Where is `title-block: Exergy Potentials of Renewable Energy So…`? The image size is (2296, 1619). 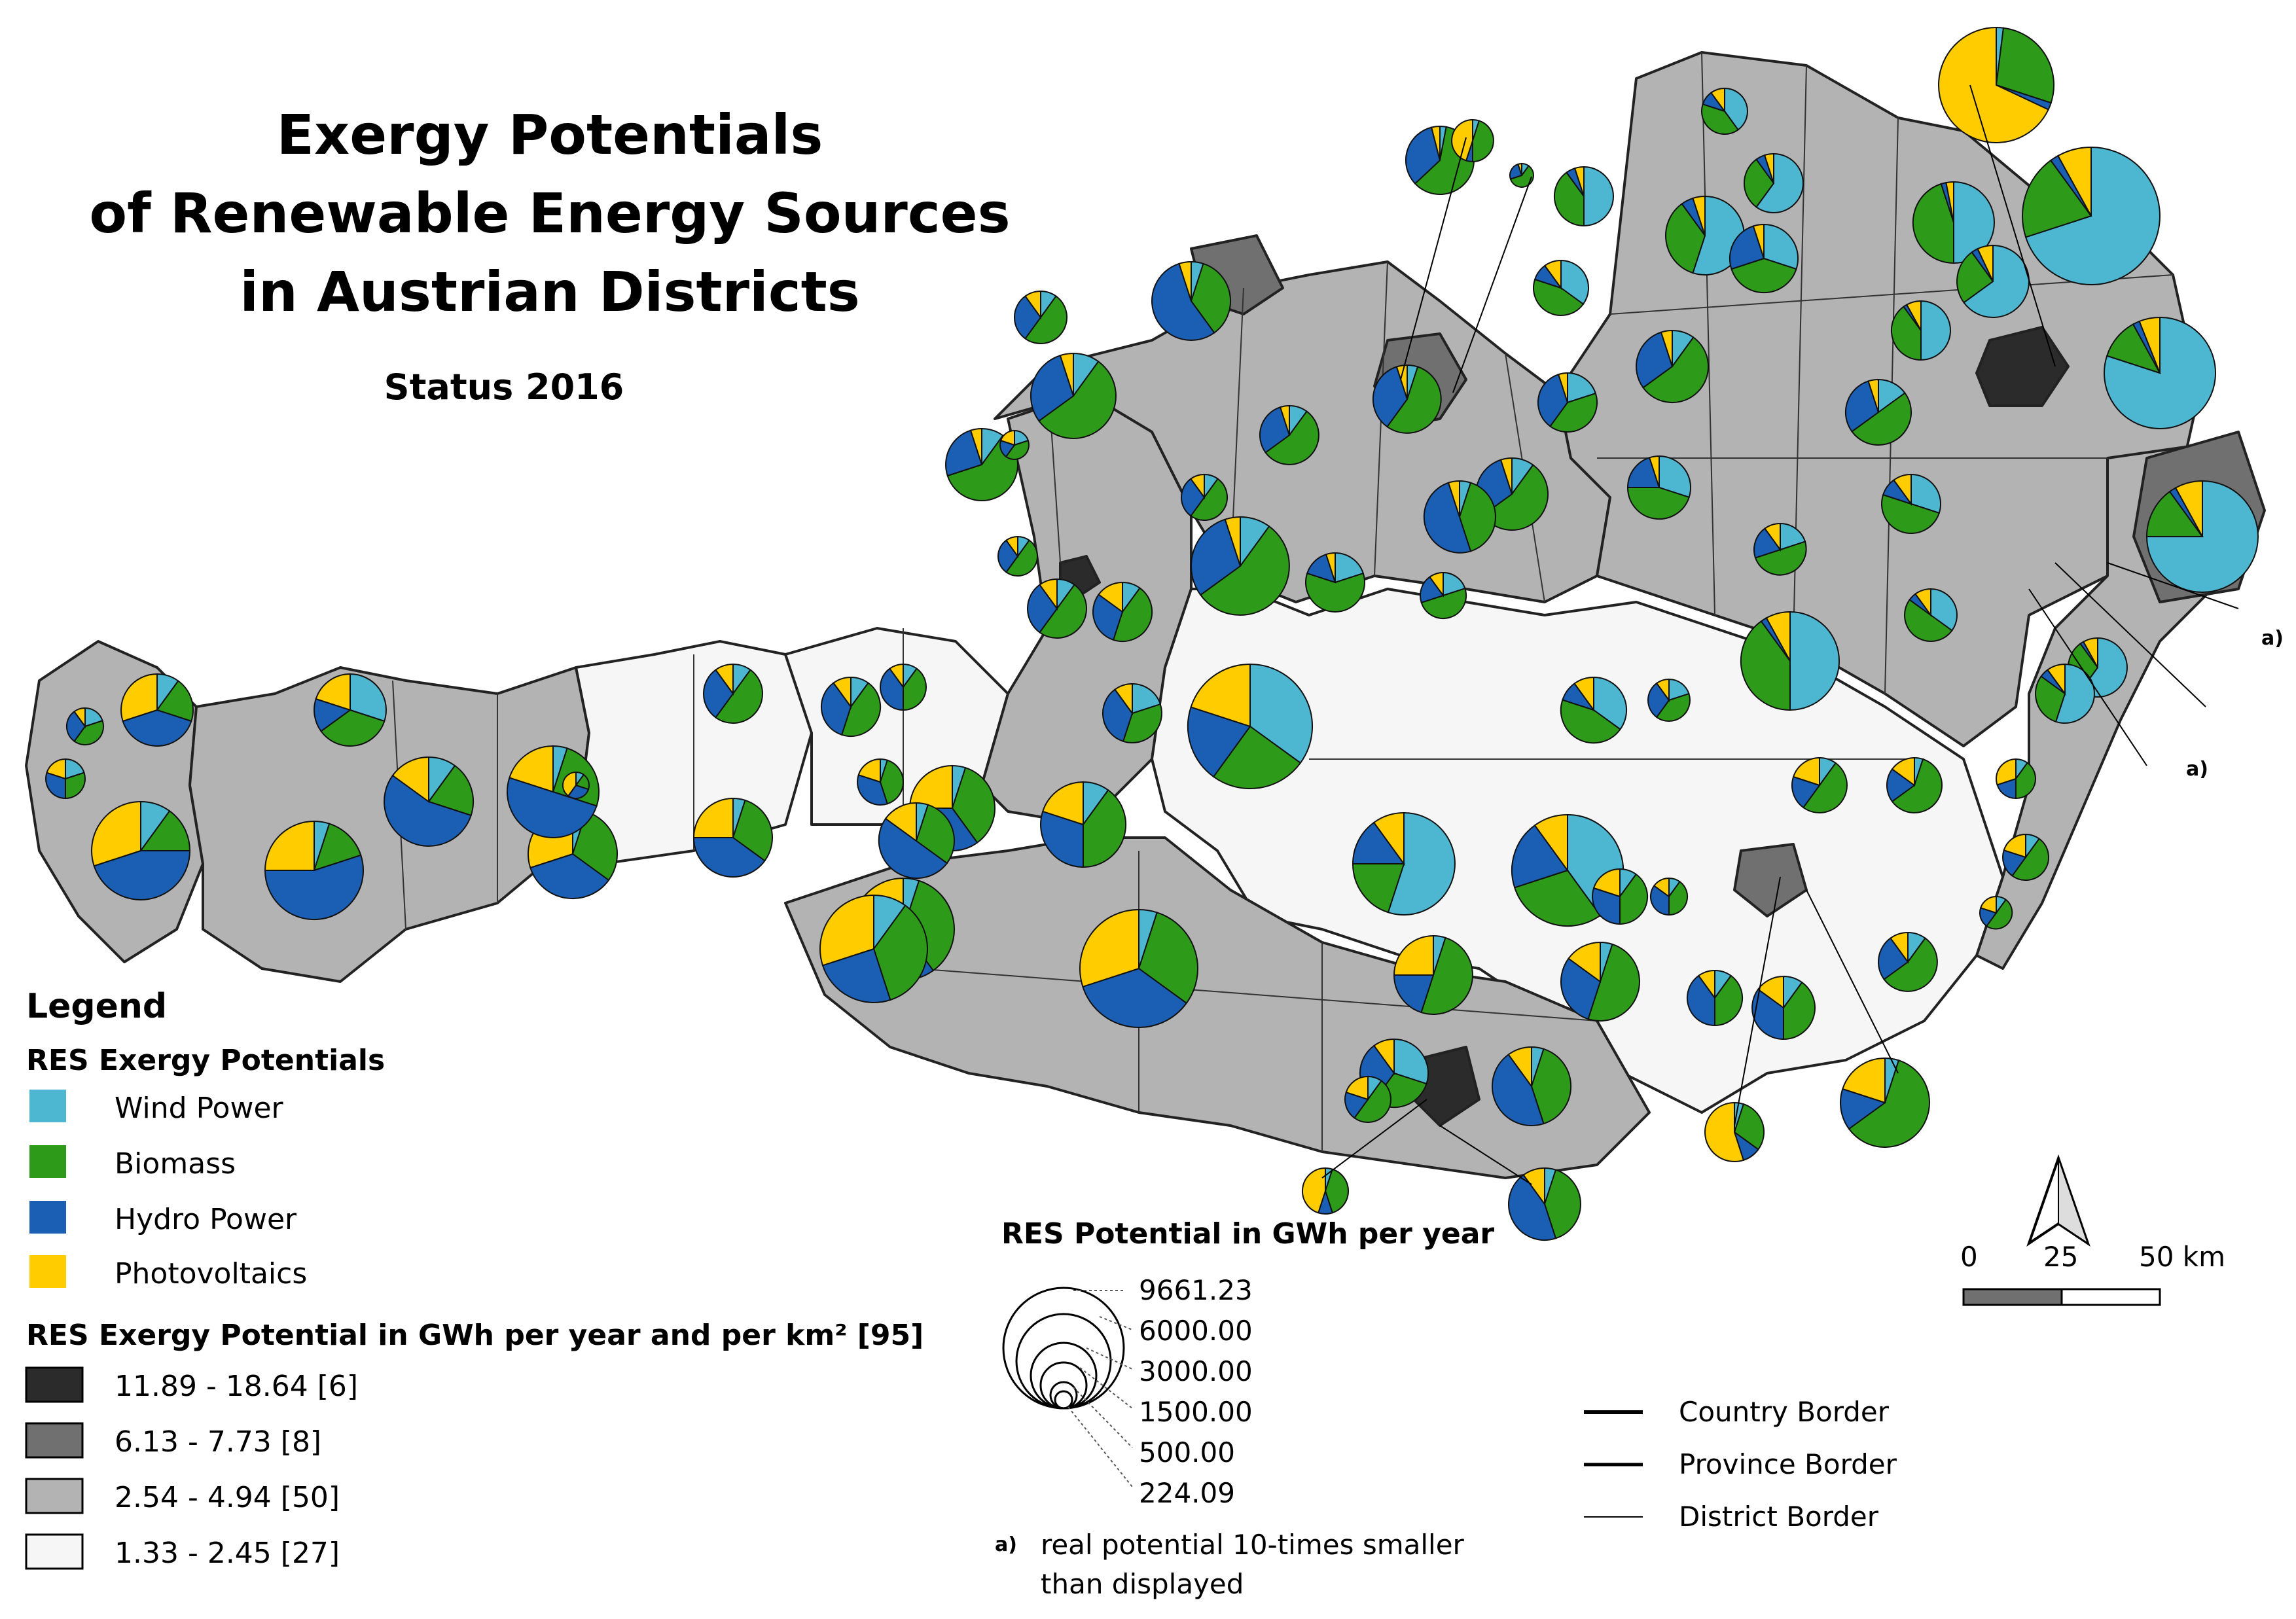 title-block: Exergy Potentials of Renewable Energy So… is located at coordinates (549, 255).